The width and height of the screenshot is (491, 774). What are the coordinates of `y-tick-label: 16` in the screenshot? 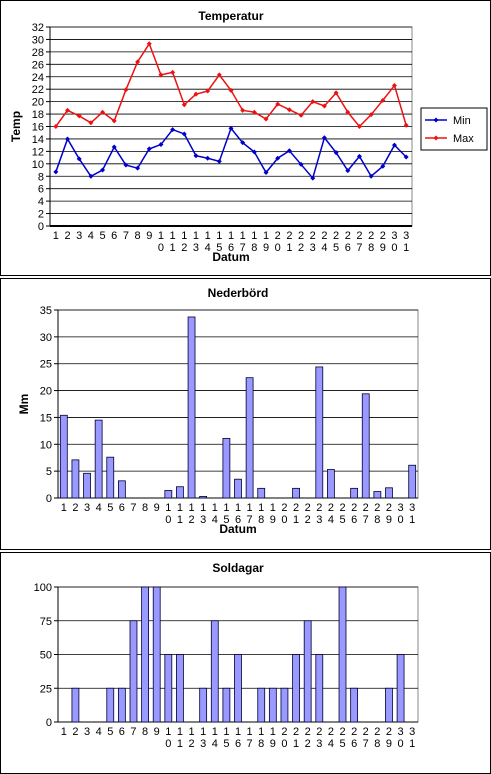 It's located at (38, 128).